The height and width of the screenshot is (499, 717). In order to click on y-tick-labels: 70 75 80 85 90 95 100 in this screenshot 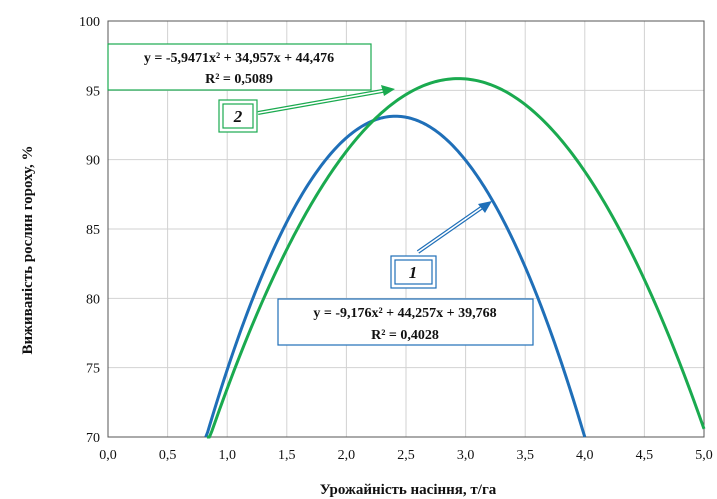, I will do `click(89, 230)`.